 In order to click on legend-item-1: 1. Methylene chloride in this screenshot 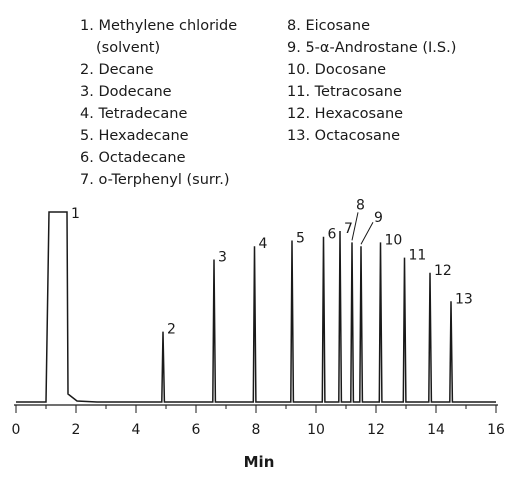, I will do `click(159, 26)`.